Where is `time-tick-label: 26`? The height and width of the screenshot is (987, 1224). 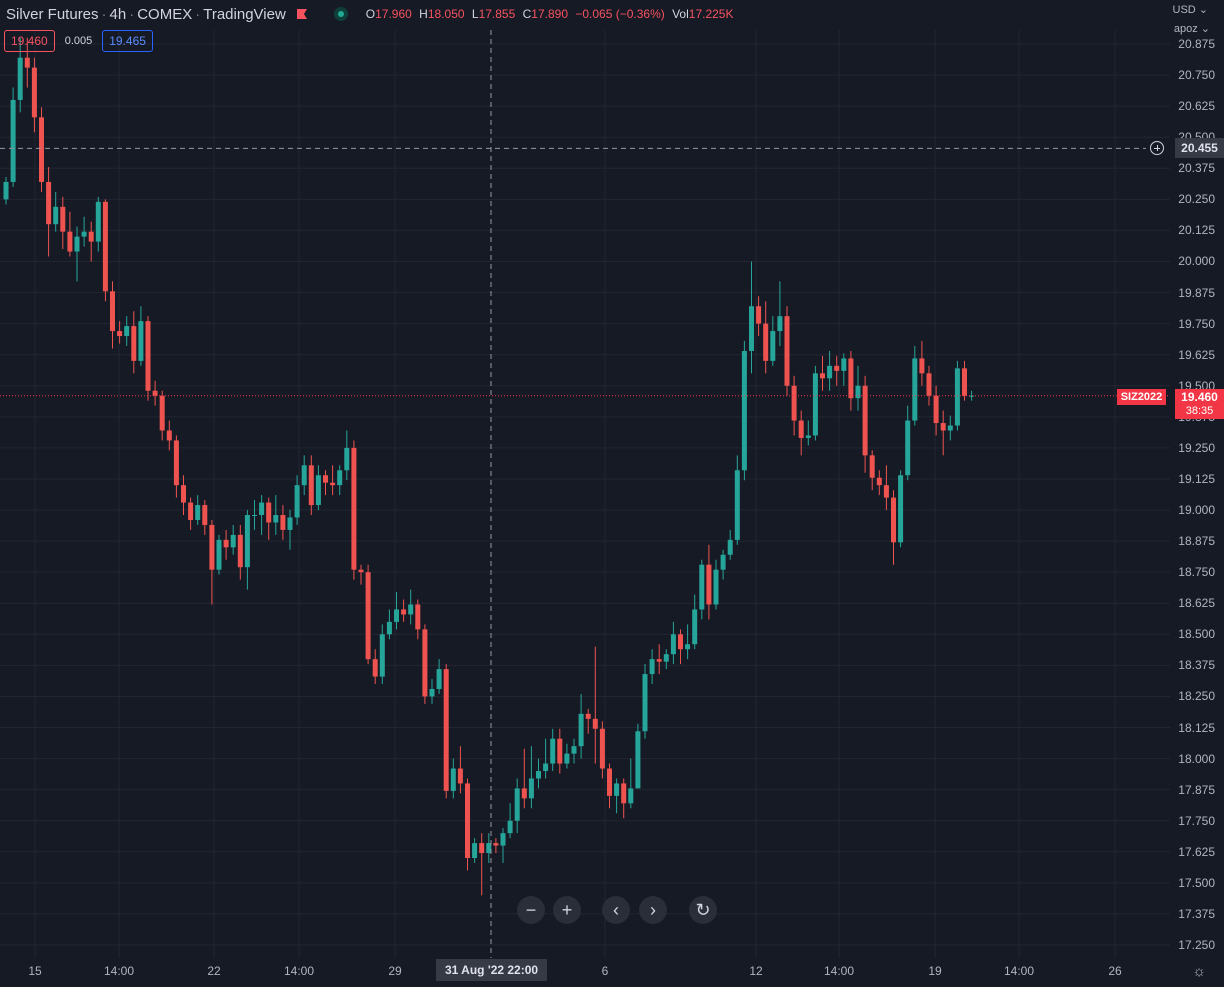
time-tick-label: 26 is located at coordinates (1115, 971).